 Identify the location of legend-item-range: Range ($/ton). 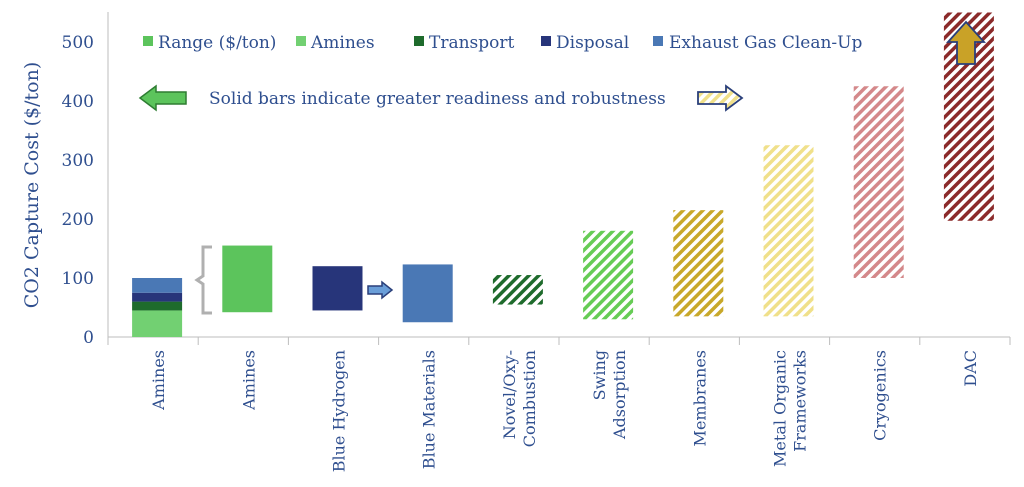
(209, 43).